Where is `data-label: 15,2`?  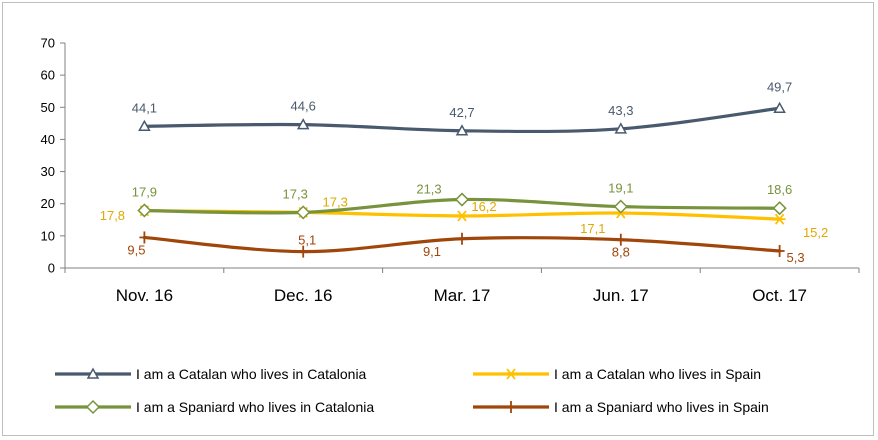 data-label: 15,2 is located at coordinates (815, 232).